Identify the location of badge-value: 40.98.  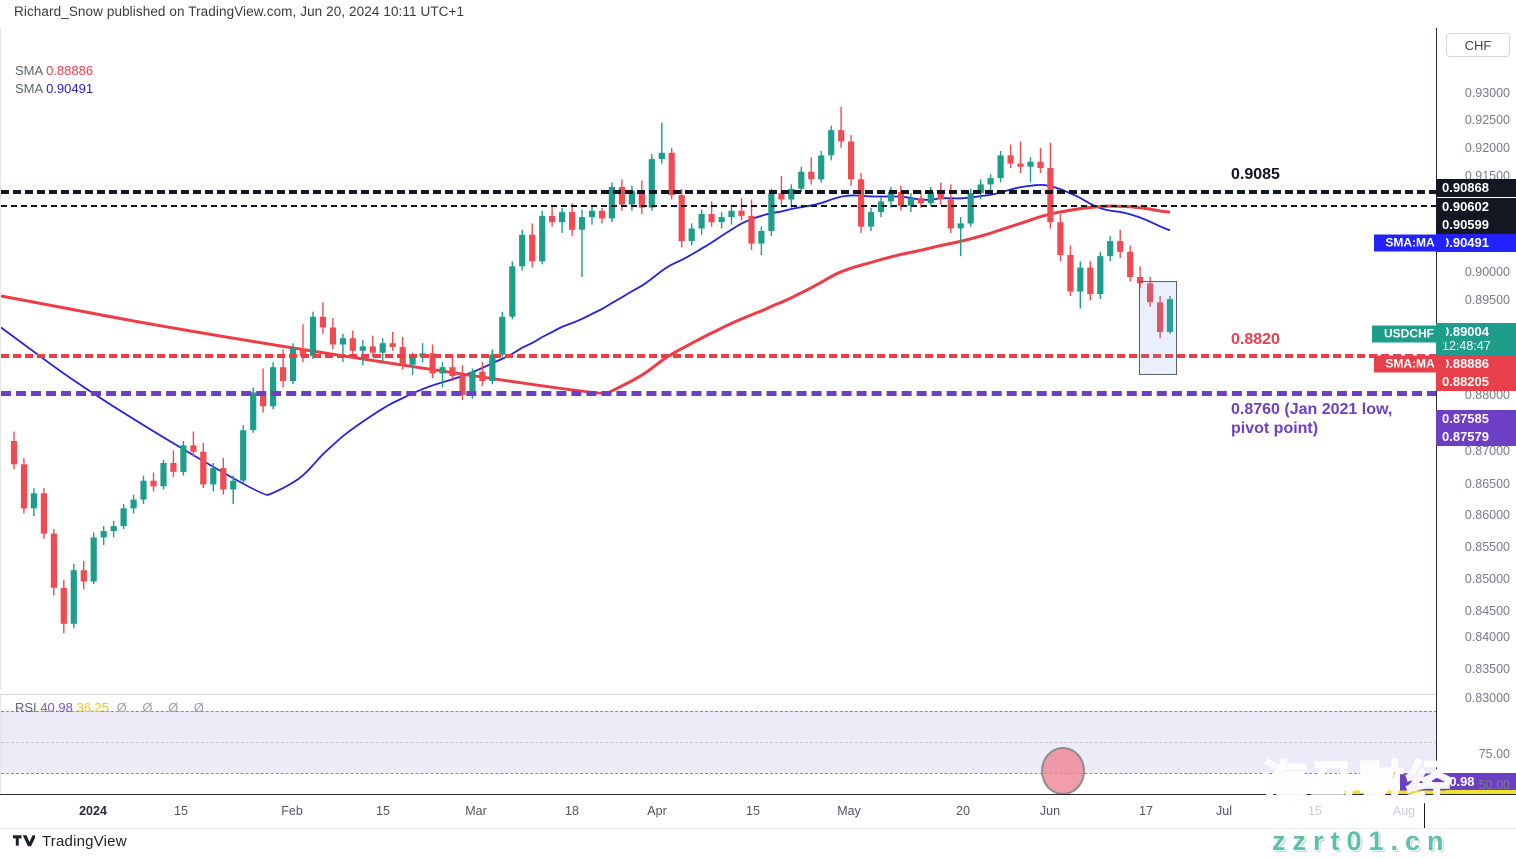
(1458, 781).